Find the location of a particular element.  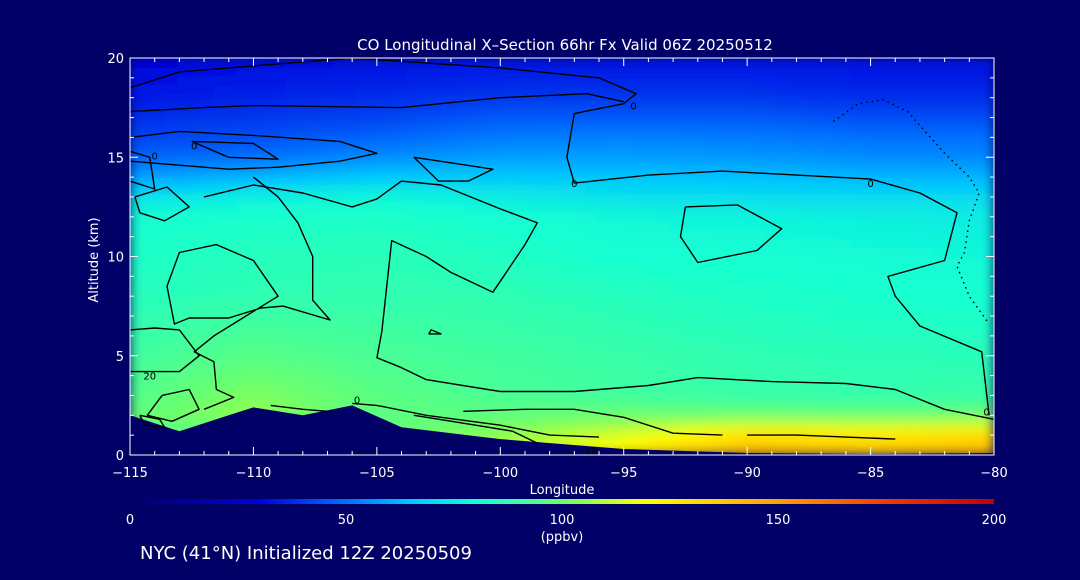

contour-line is located at coordinates (152, 421).